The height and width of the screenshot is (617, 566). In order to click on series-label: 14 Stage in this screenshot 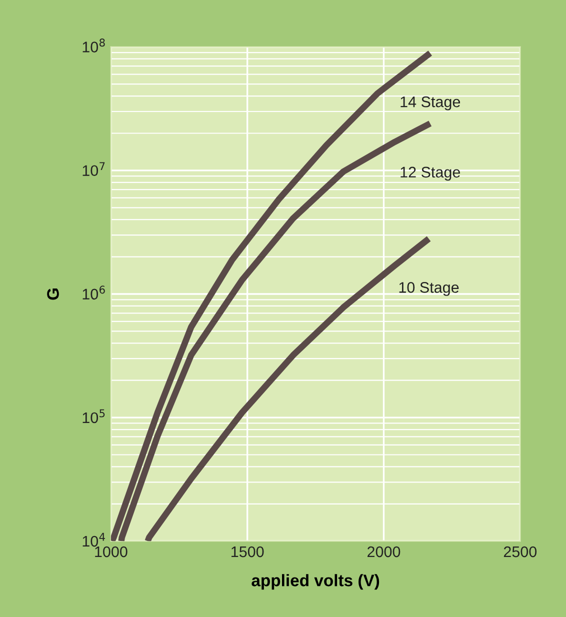, I will do `click(430, 103)`.